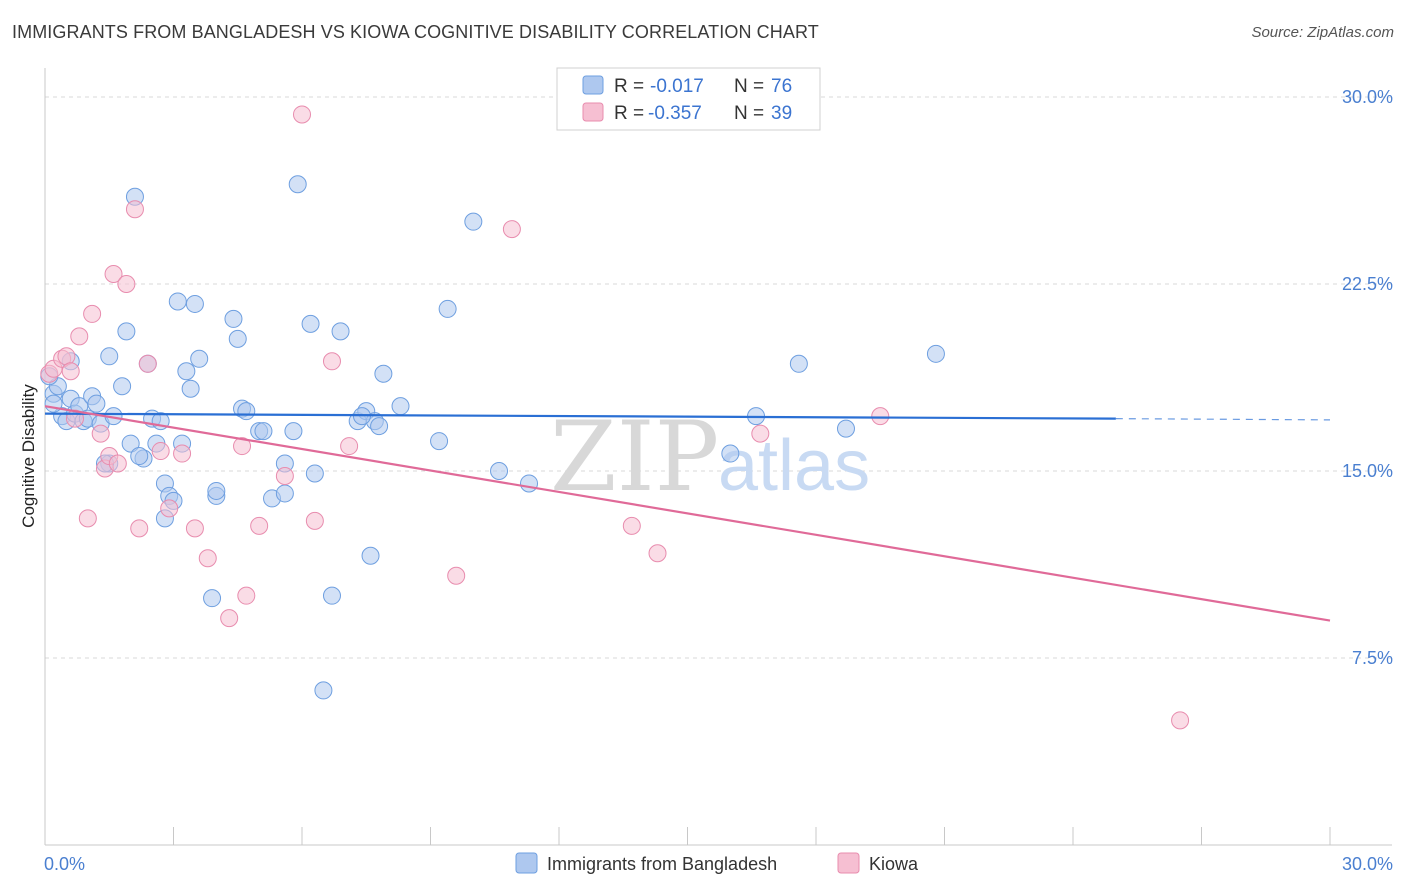  What do you see at coordinates (794, 466) in the screenshot?
I see `watermark-atlas: atlas` at bounding box center [794, 466].